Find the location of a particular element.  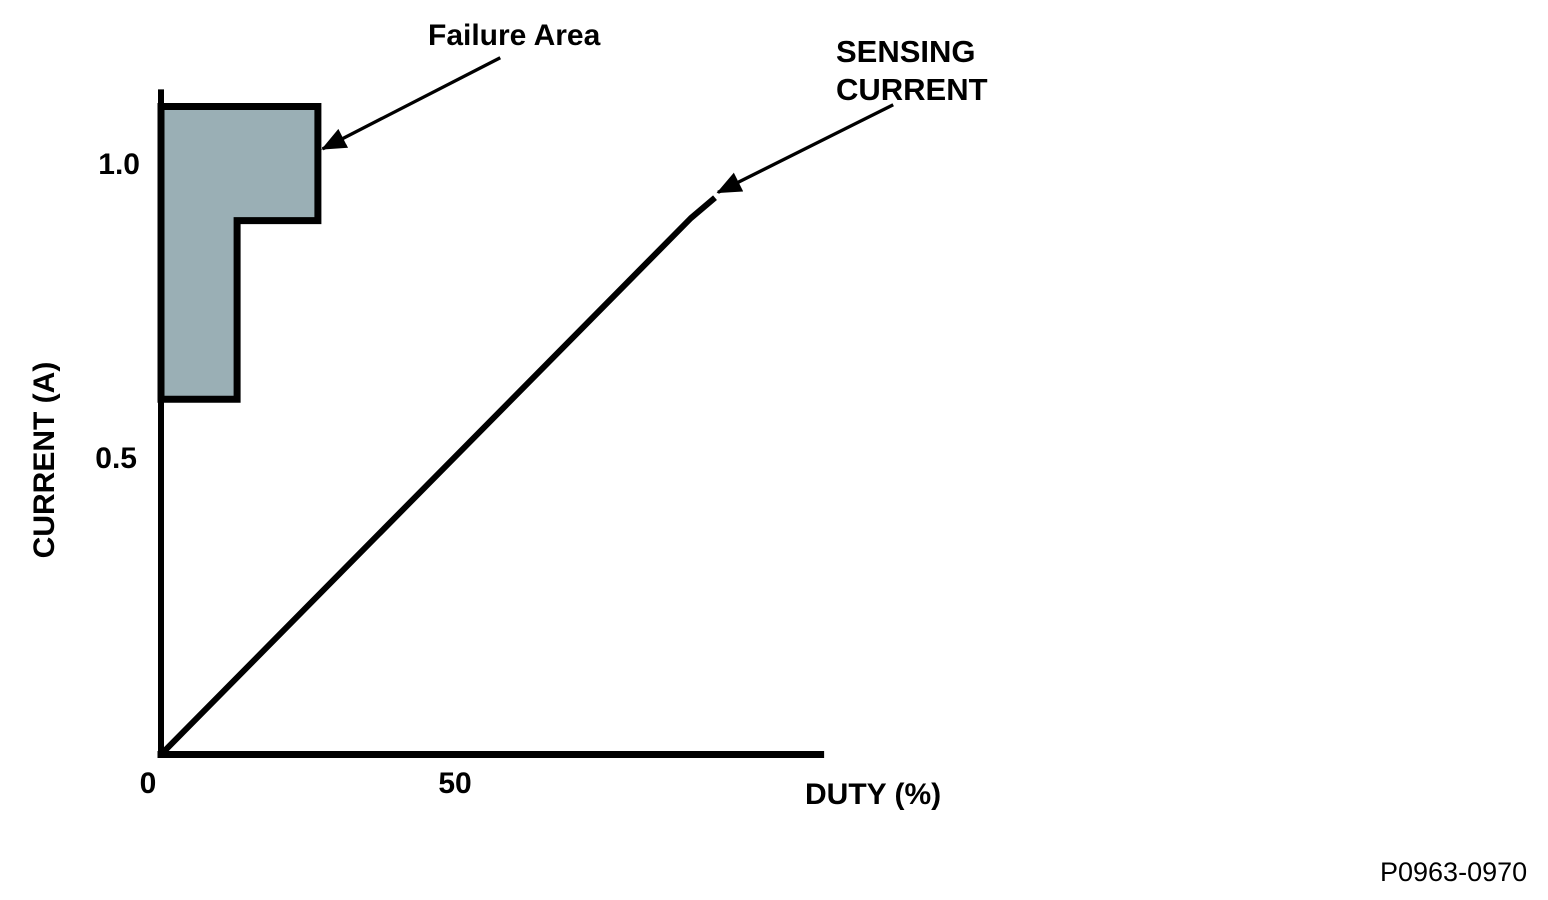

y-axis-title: CURRENT (A) is located at coordinates (44, 460).